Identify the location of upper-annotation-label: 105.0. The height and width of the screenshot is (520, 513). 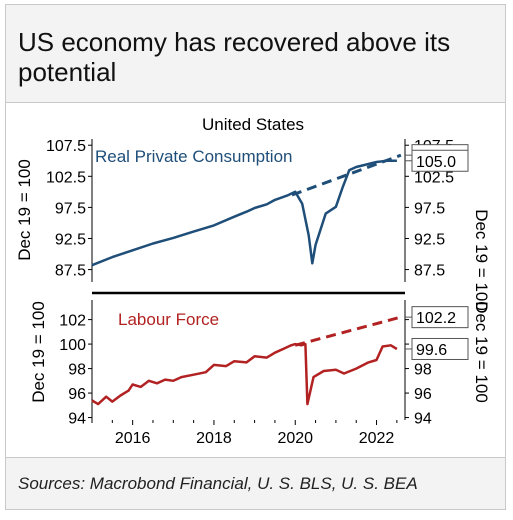
(436, 162).